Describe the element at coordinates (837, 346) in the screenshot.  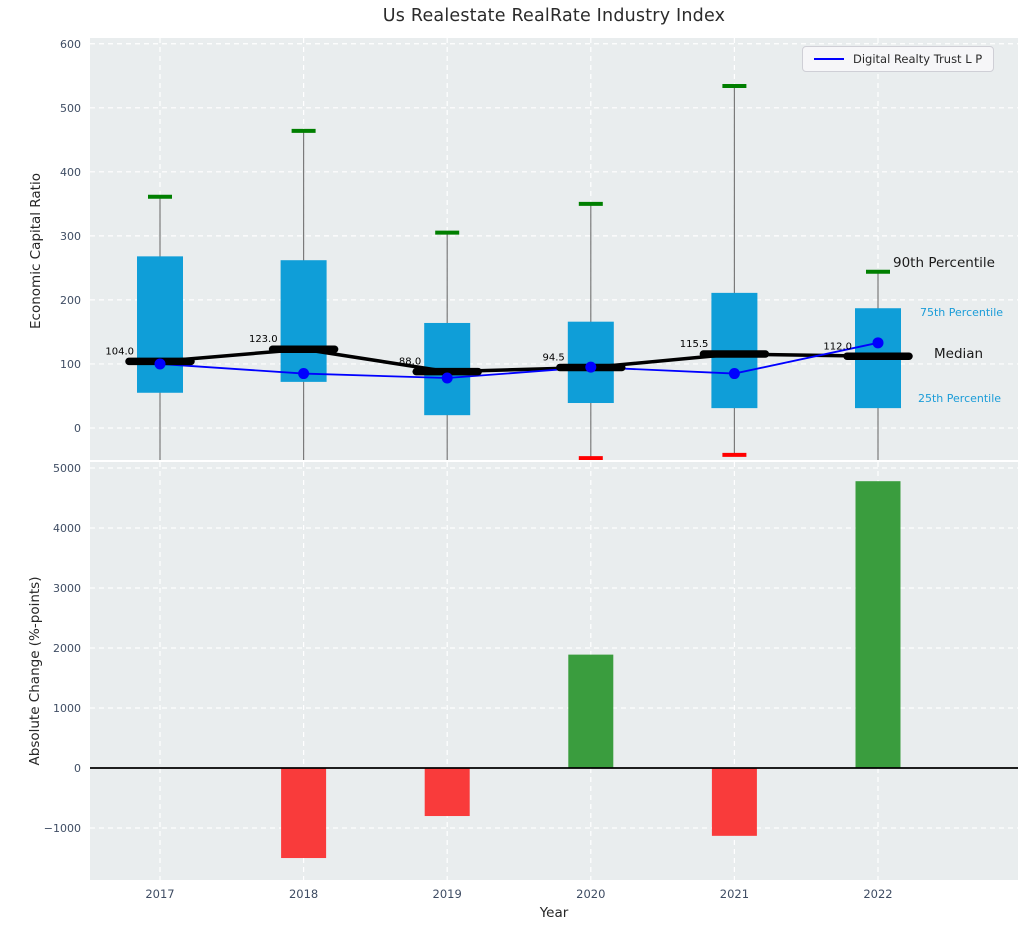
I see `median-value-label-2022: 112.0` at that location.